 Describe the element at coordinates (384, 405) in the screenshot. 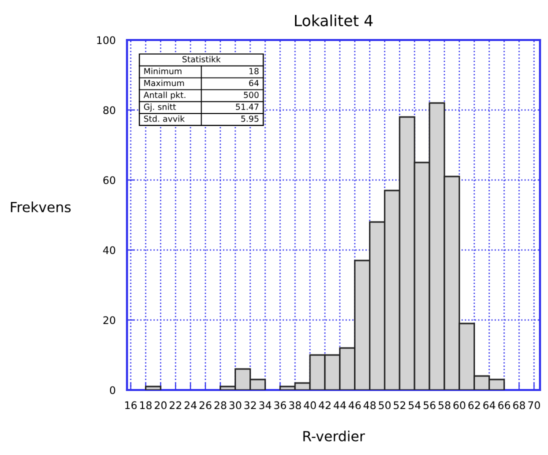

I see `x-tick-label: 50` at that location.